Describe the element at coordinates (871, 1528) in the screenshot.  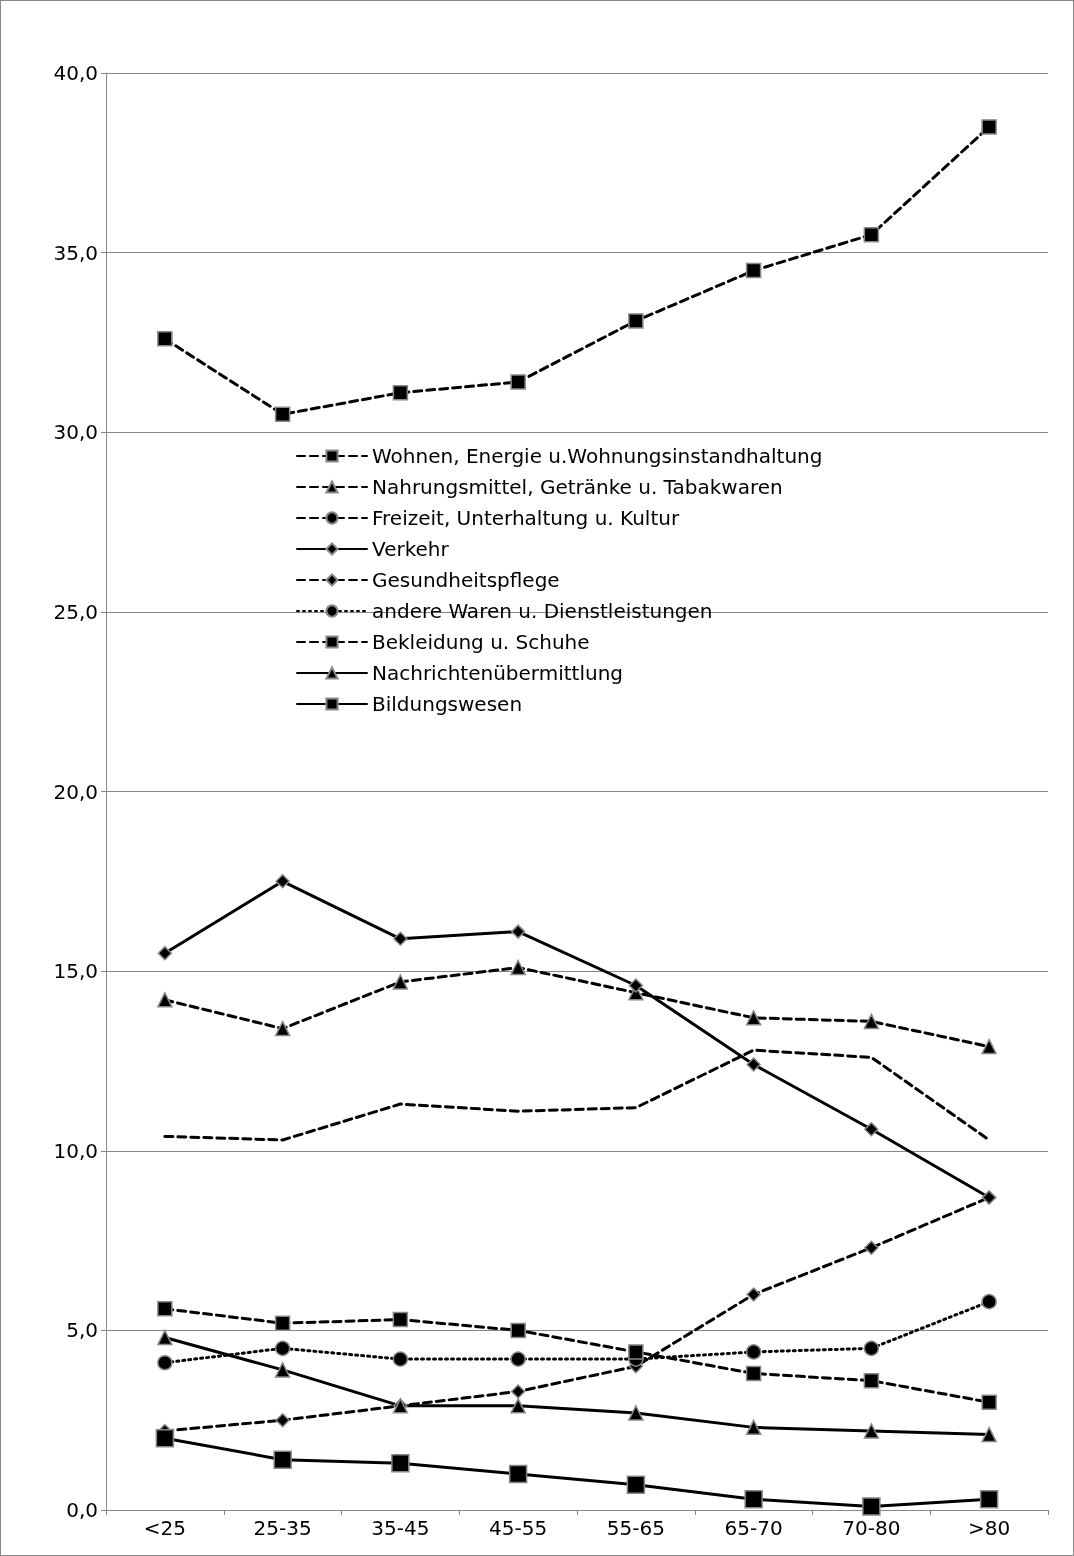
I see `x-tick-label: 70-80` at that location.